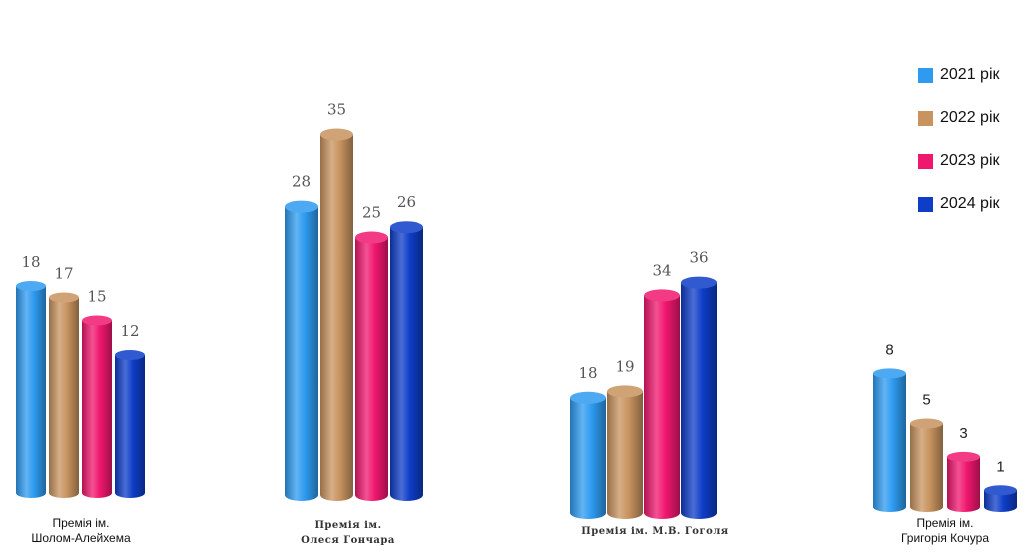  What do you see at coordinates (925, 118) in the screenshot?
I see `legend-swatch-2022` at bounding box center [925, 118].